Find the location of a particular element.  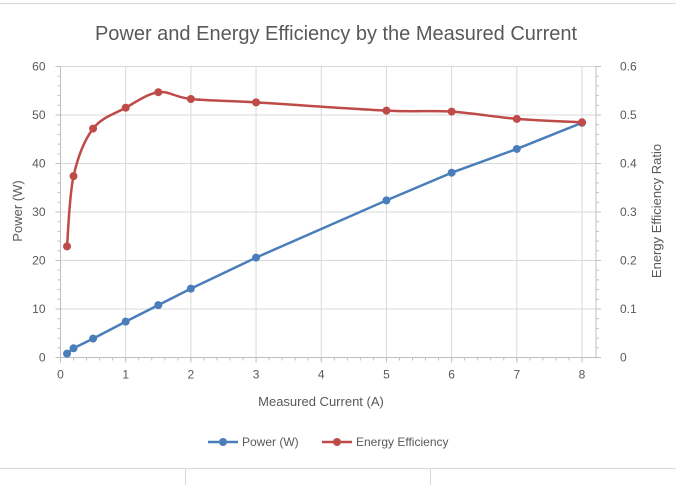

legend-item-power: Power (W) is located at coordinates (253, 442).